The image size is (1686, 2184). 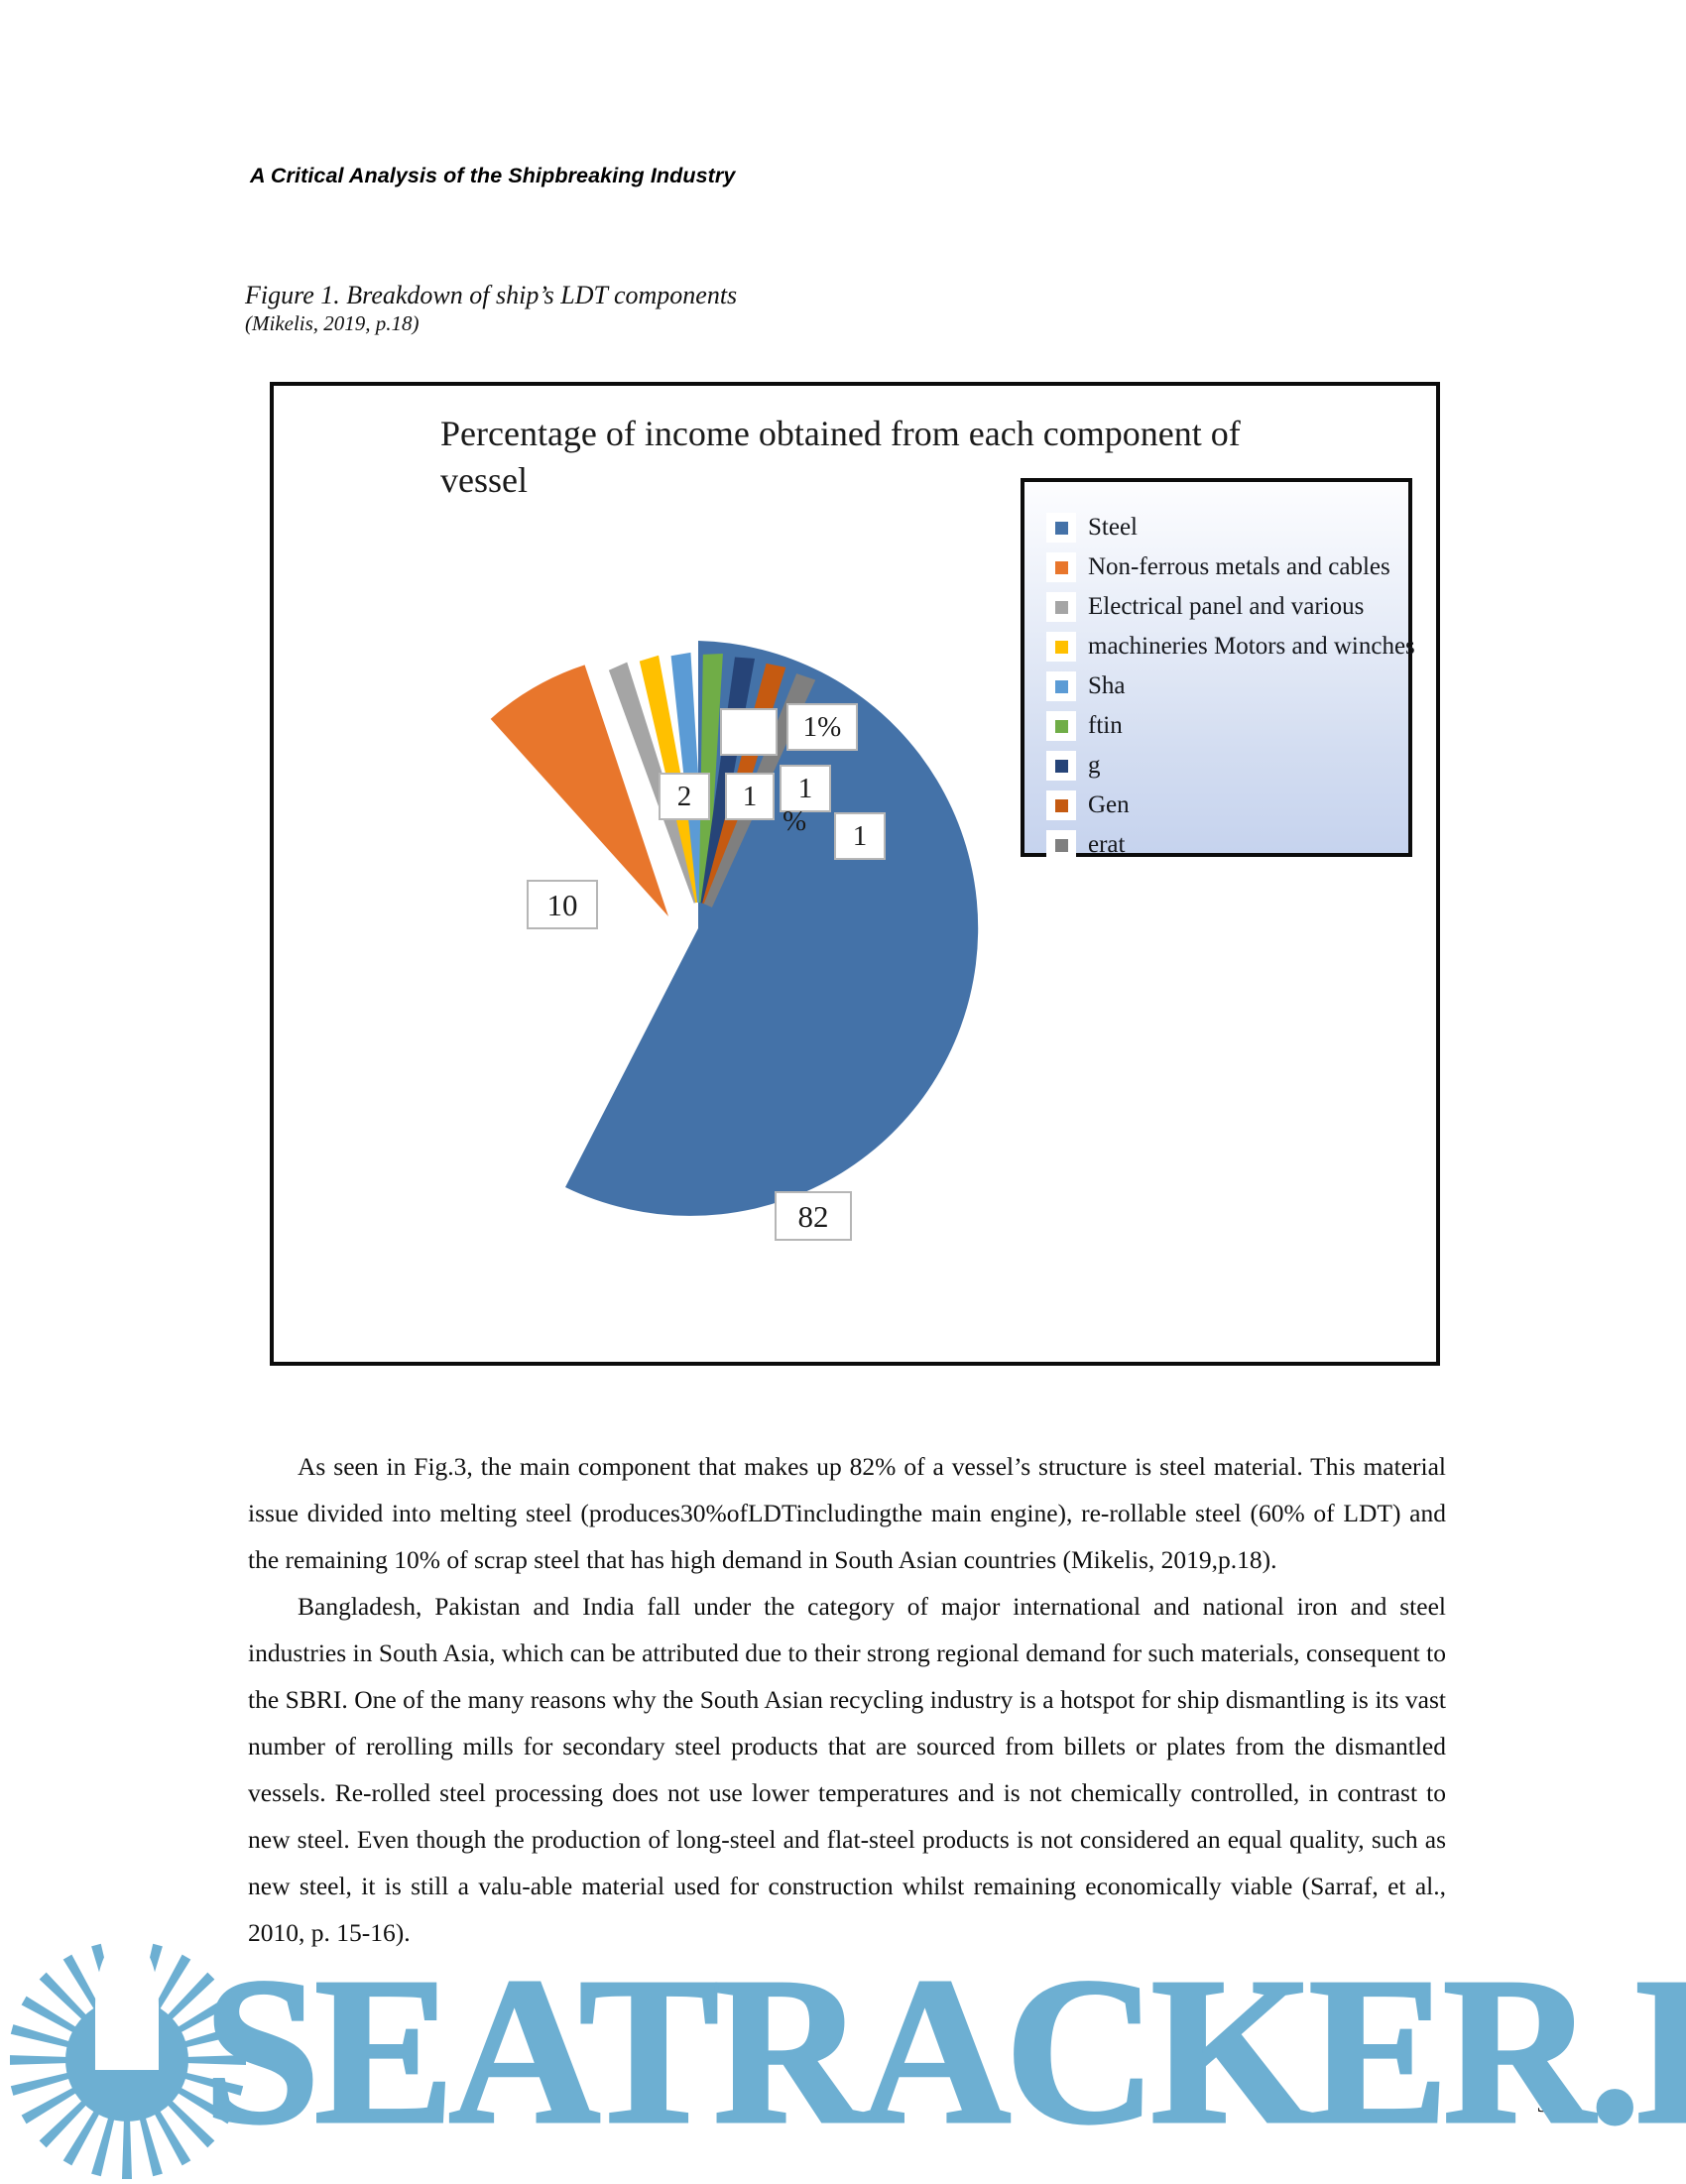 I want to click on slice-nonferrous, so click(x=579, y=790).